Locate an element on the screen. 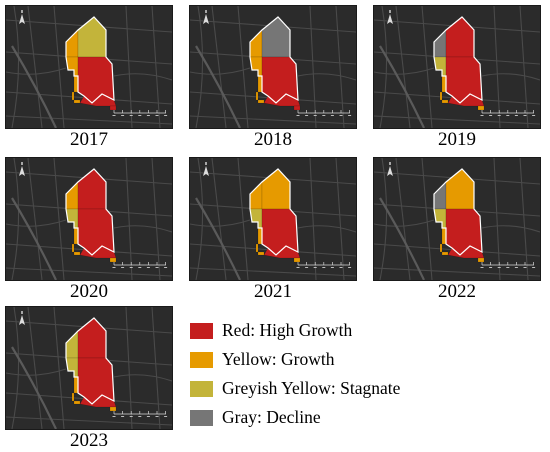 This screenshot has width=550, height=452. legend-label-growth: Yellow: Growth is located at coordinates (278, 359).